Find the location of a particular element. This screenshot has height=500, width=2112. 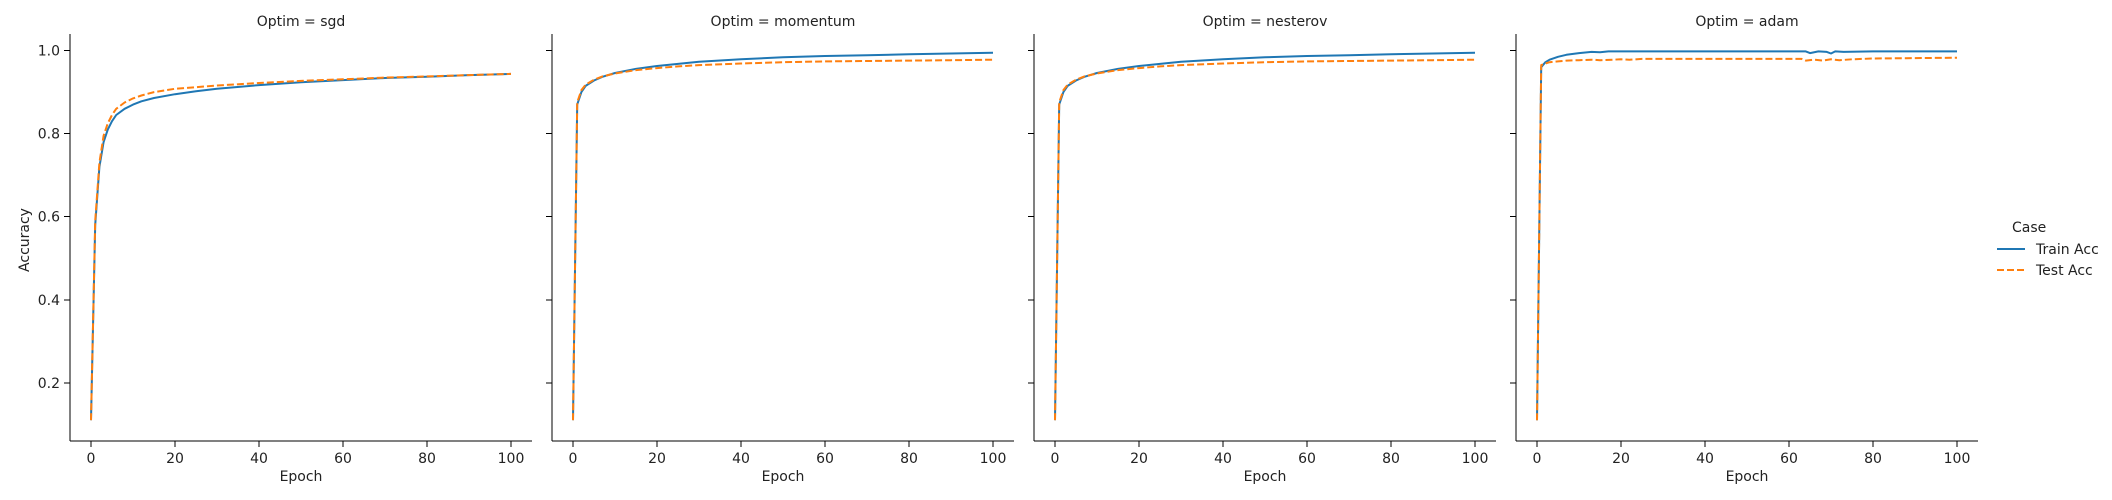

legend-item-train: Train Acc is located at coordinates (2048, 250).